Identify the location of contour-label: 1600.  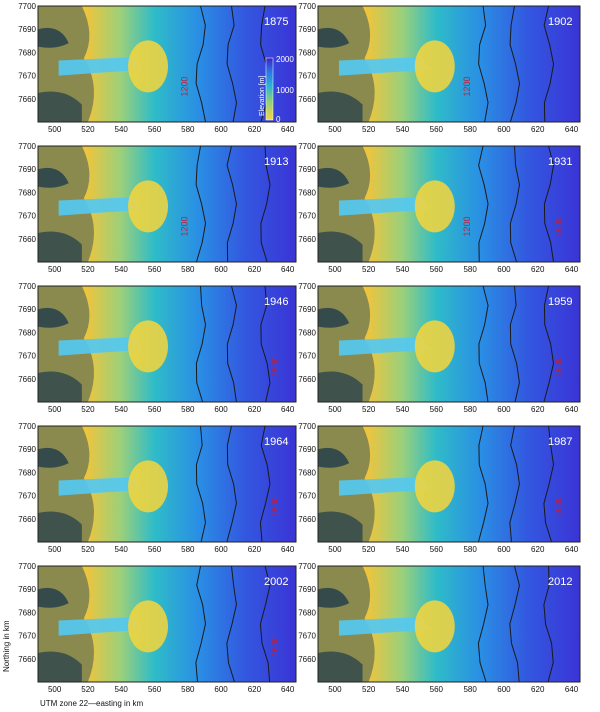
(559, 226).